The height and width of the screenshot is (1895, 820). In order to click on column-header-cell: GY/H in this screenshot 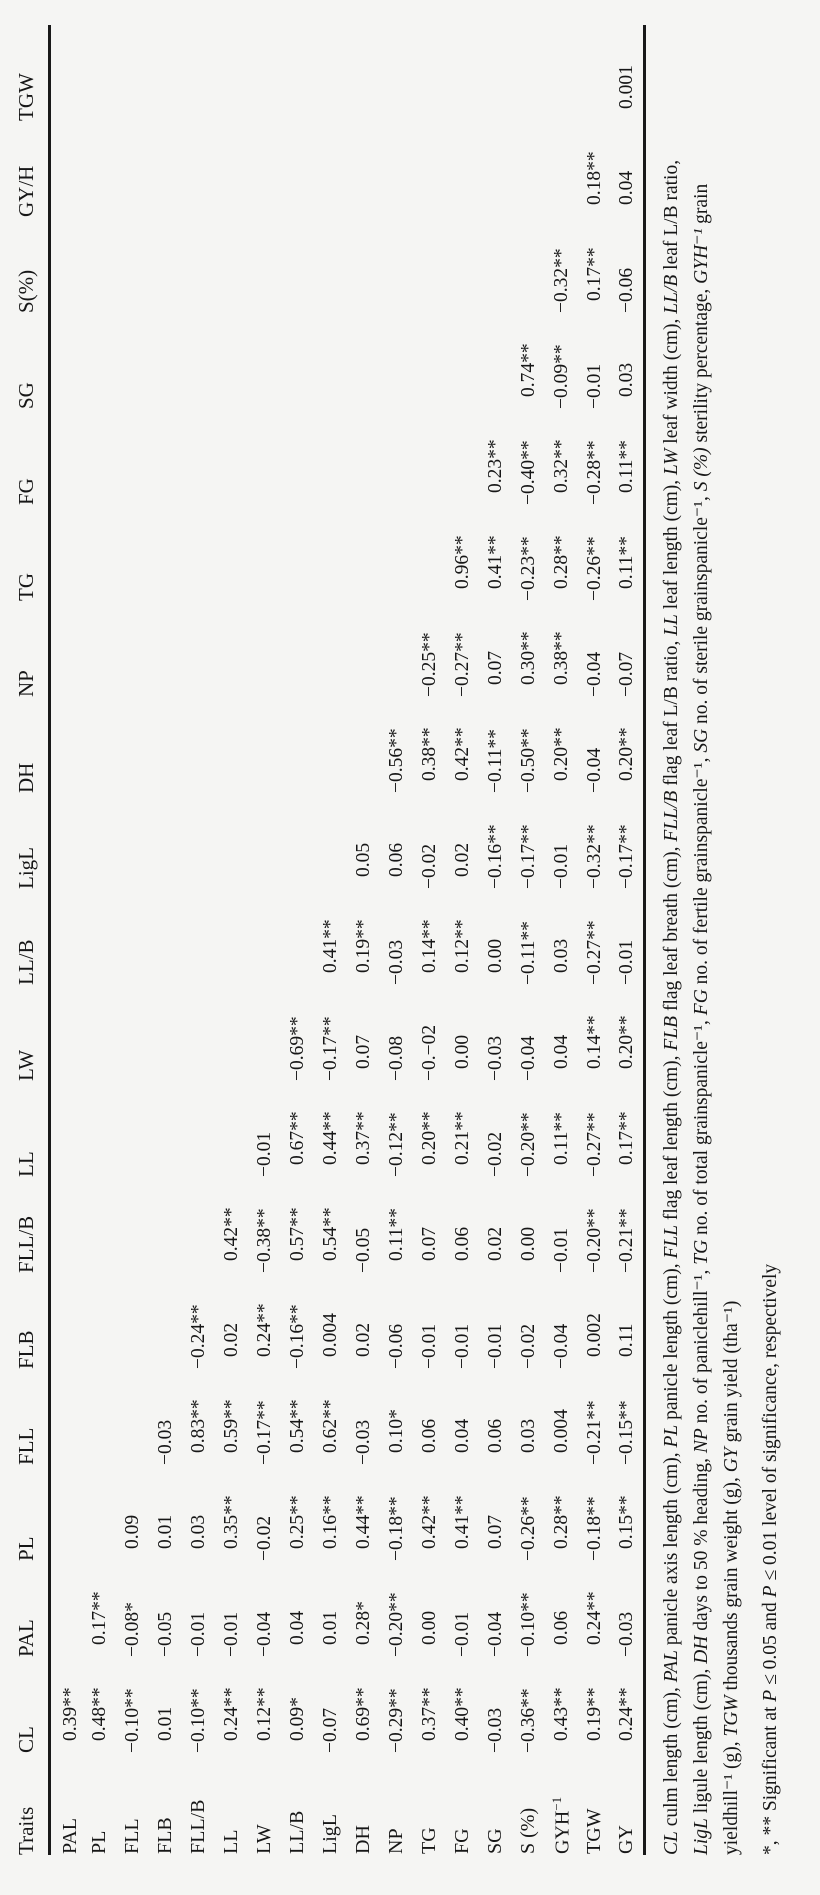, I will do `click(32, 169)`.